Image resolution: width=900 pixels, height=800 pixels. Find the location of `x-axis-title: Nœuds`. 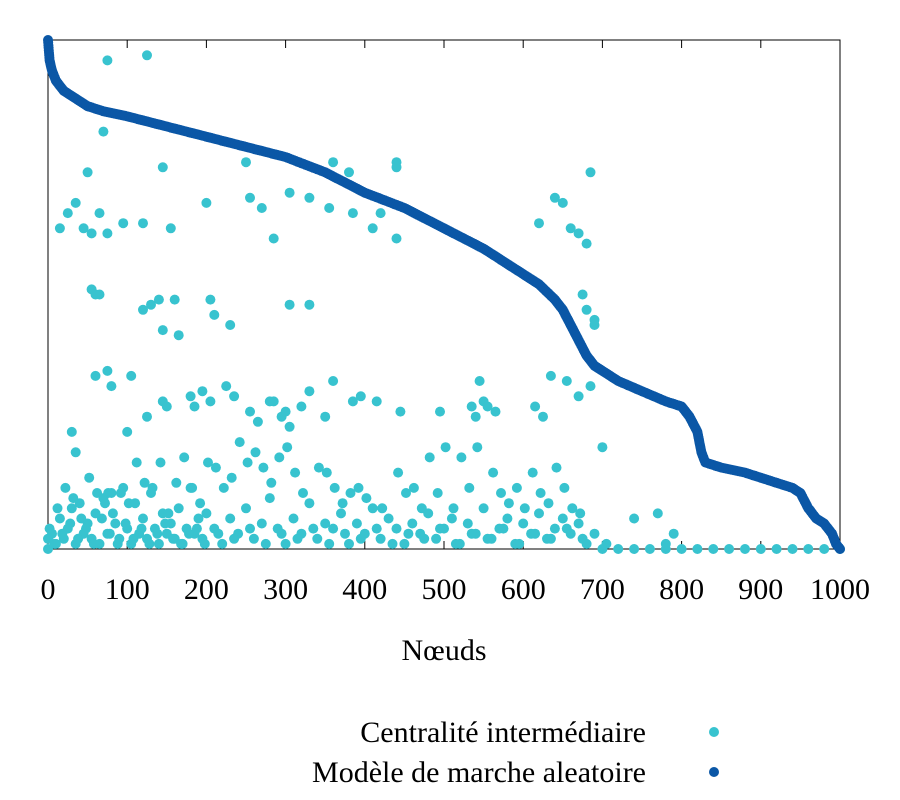

x-axis-title: Nœuds is located at coordinates (443, 650).